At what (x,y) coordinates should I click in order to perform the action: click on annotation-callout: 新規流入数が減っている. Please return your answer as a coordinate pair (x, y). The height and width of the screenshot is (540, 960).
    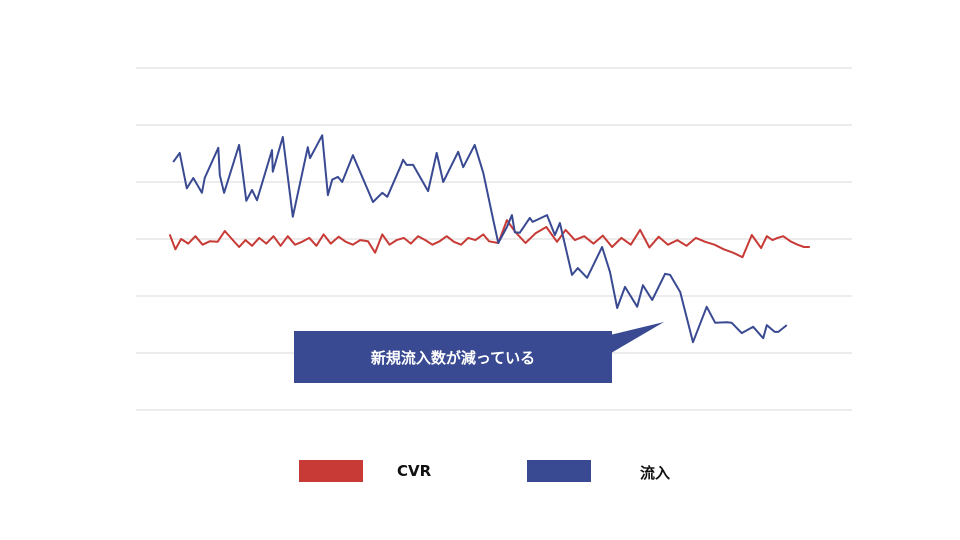
    Looking at the image, I should click on (453, 357).